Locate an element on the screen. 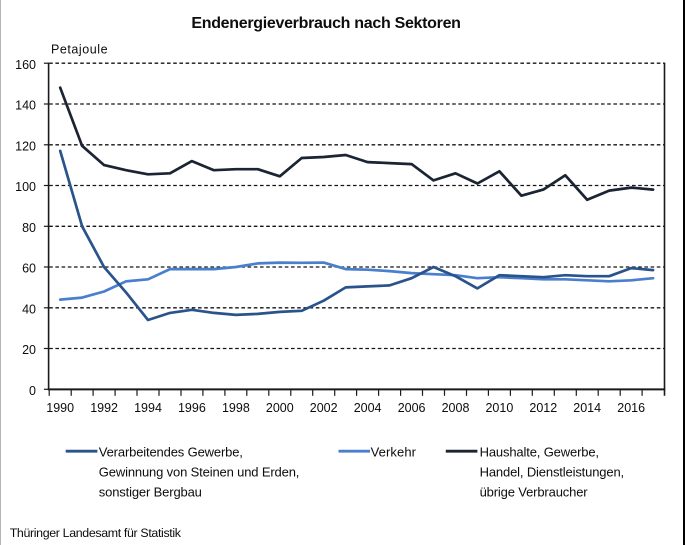 The width and height of the screenshot is (685, 545). svg-text: 2004 is located at coordinates (368, 408).